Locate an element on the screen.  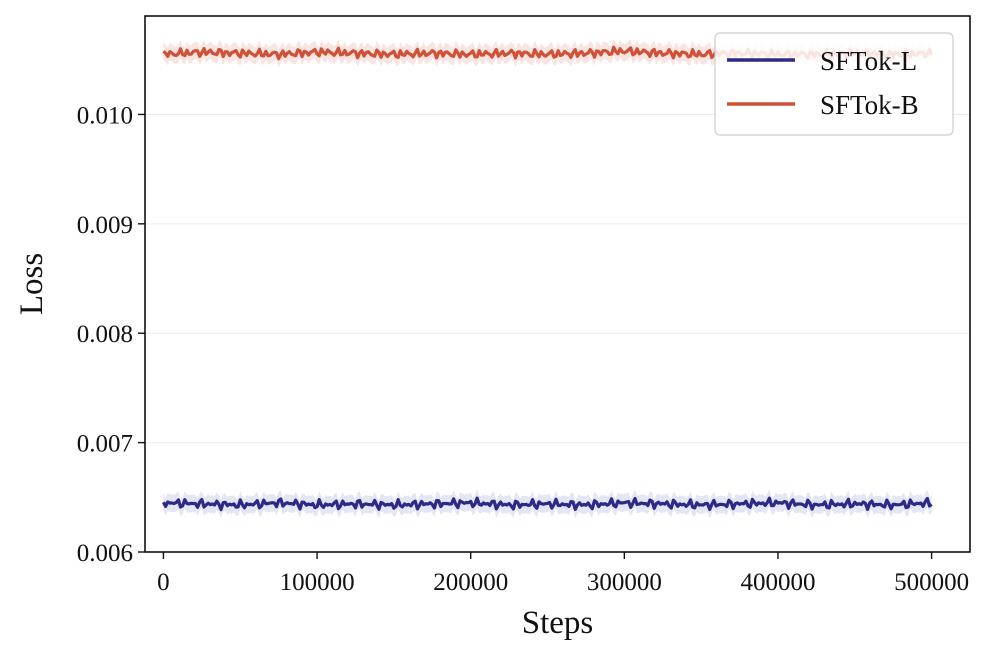
y-tick-label: 0.006 is located at coordinates (105, 553).